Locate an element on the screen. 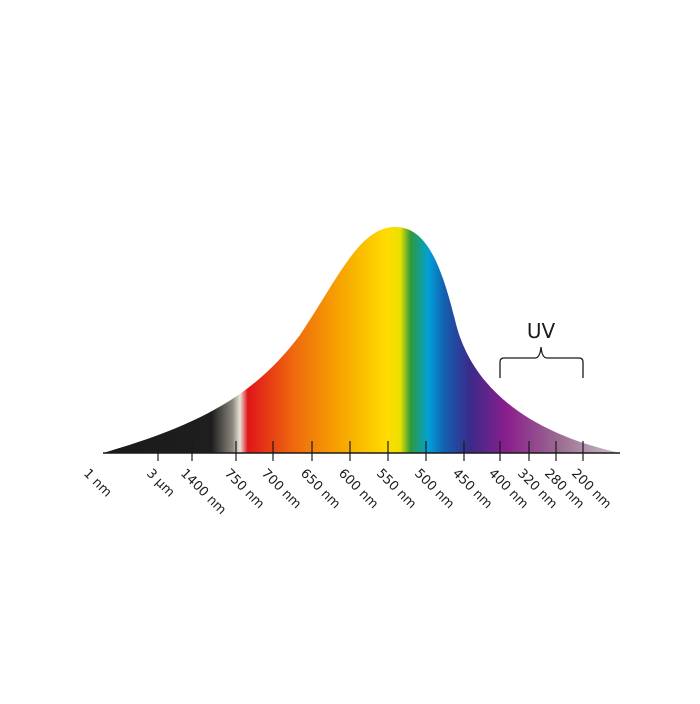  tick-label: 550 nm is located at coordinates (396, 489).